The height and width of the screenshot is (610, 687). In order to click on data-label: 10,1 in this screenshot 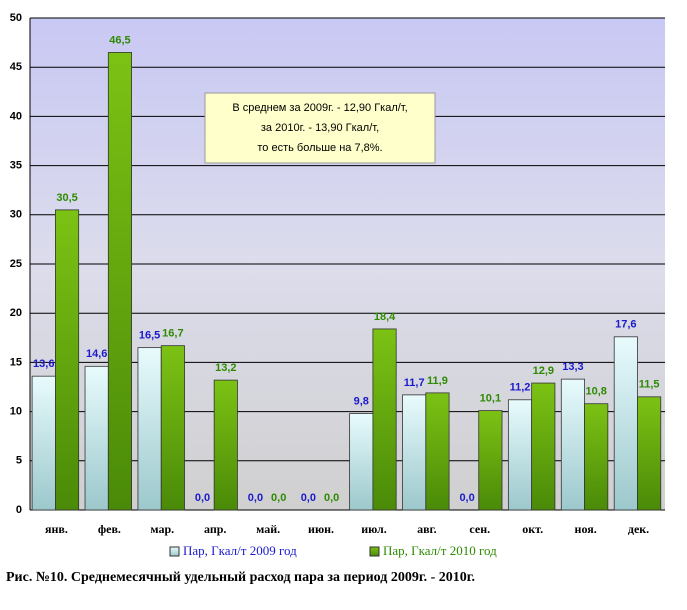, I will do `click(490, 399)`.